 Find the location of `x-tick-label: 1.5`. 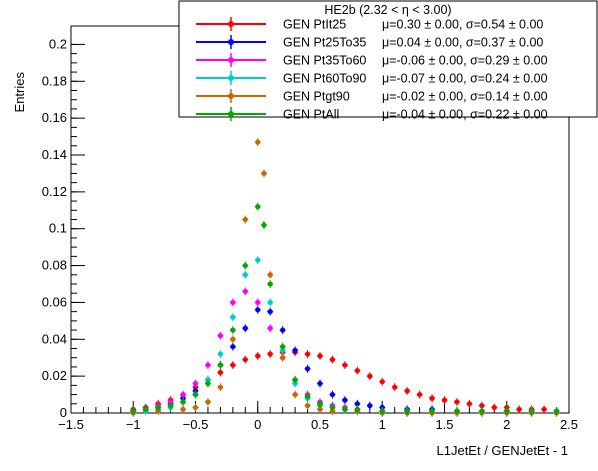

x-tick-label: 1.5 is located at coordinates (444, 424).